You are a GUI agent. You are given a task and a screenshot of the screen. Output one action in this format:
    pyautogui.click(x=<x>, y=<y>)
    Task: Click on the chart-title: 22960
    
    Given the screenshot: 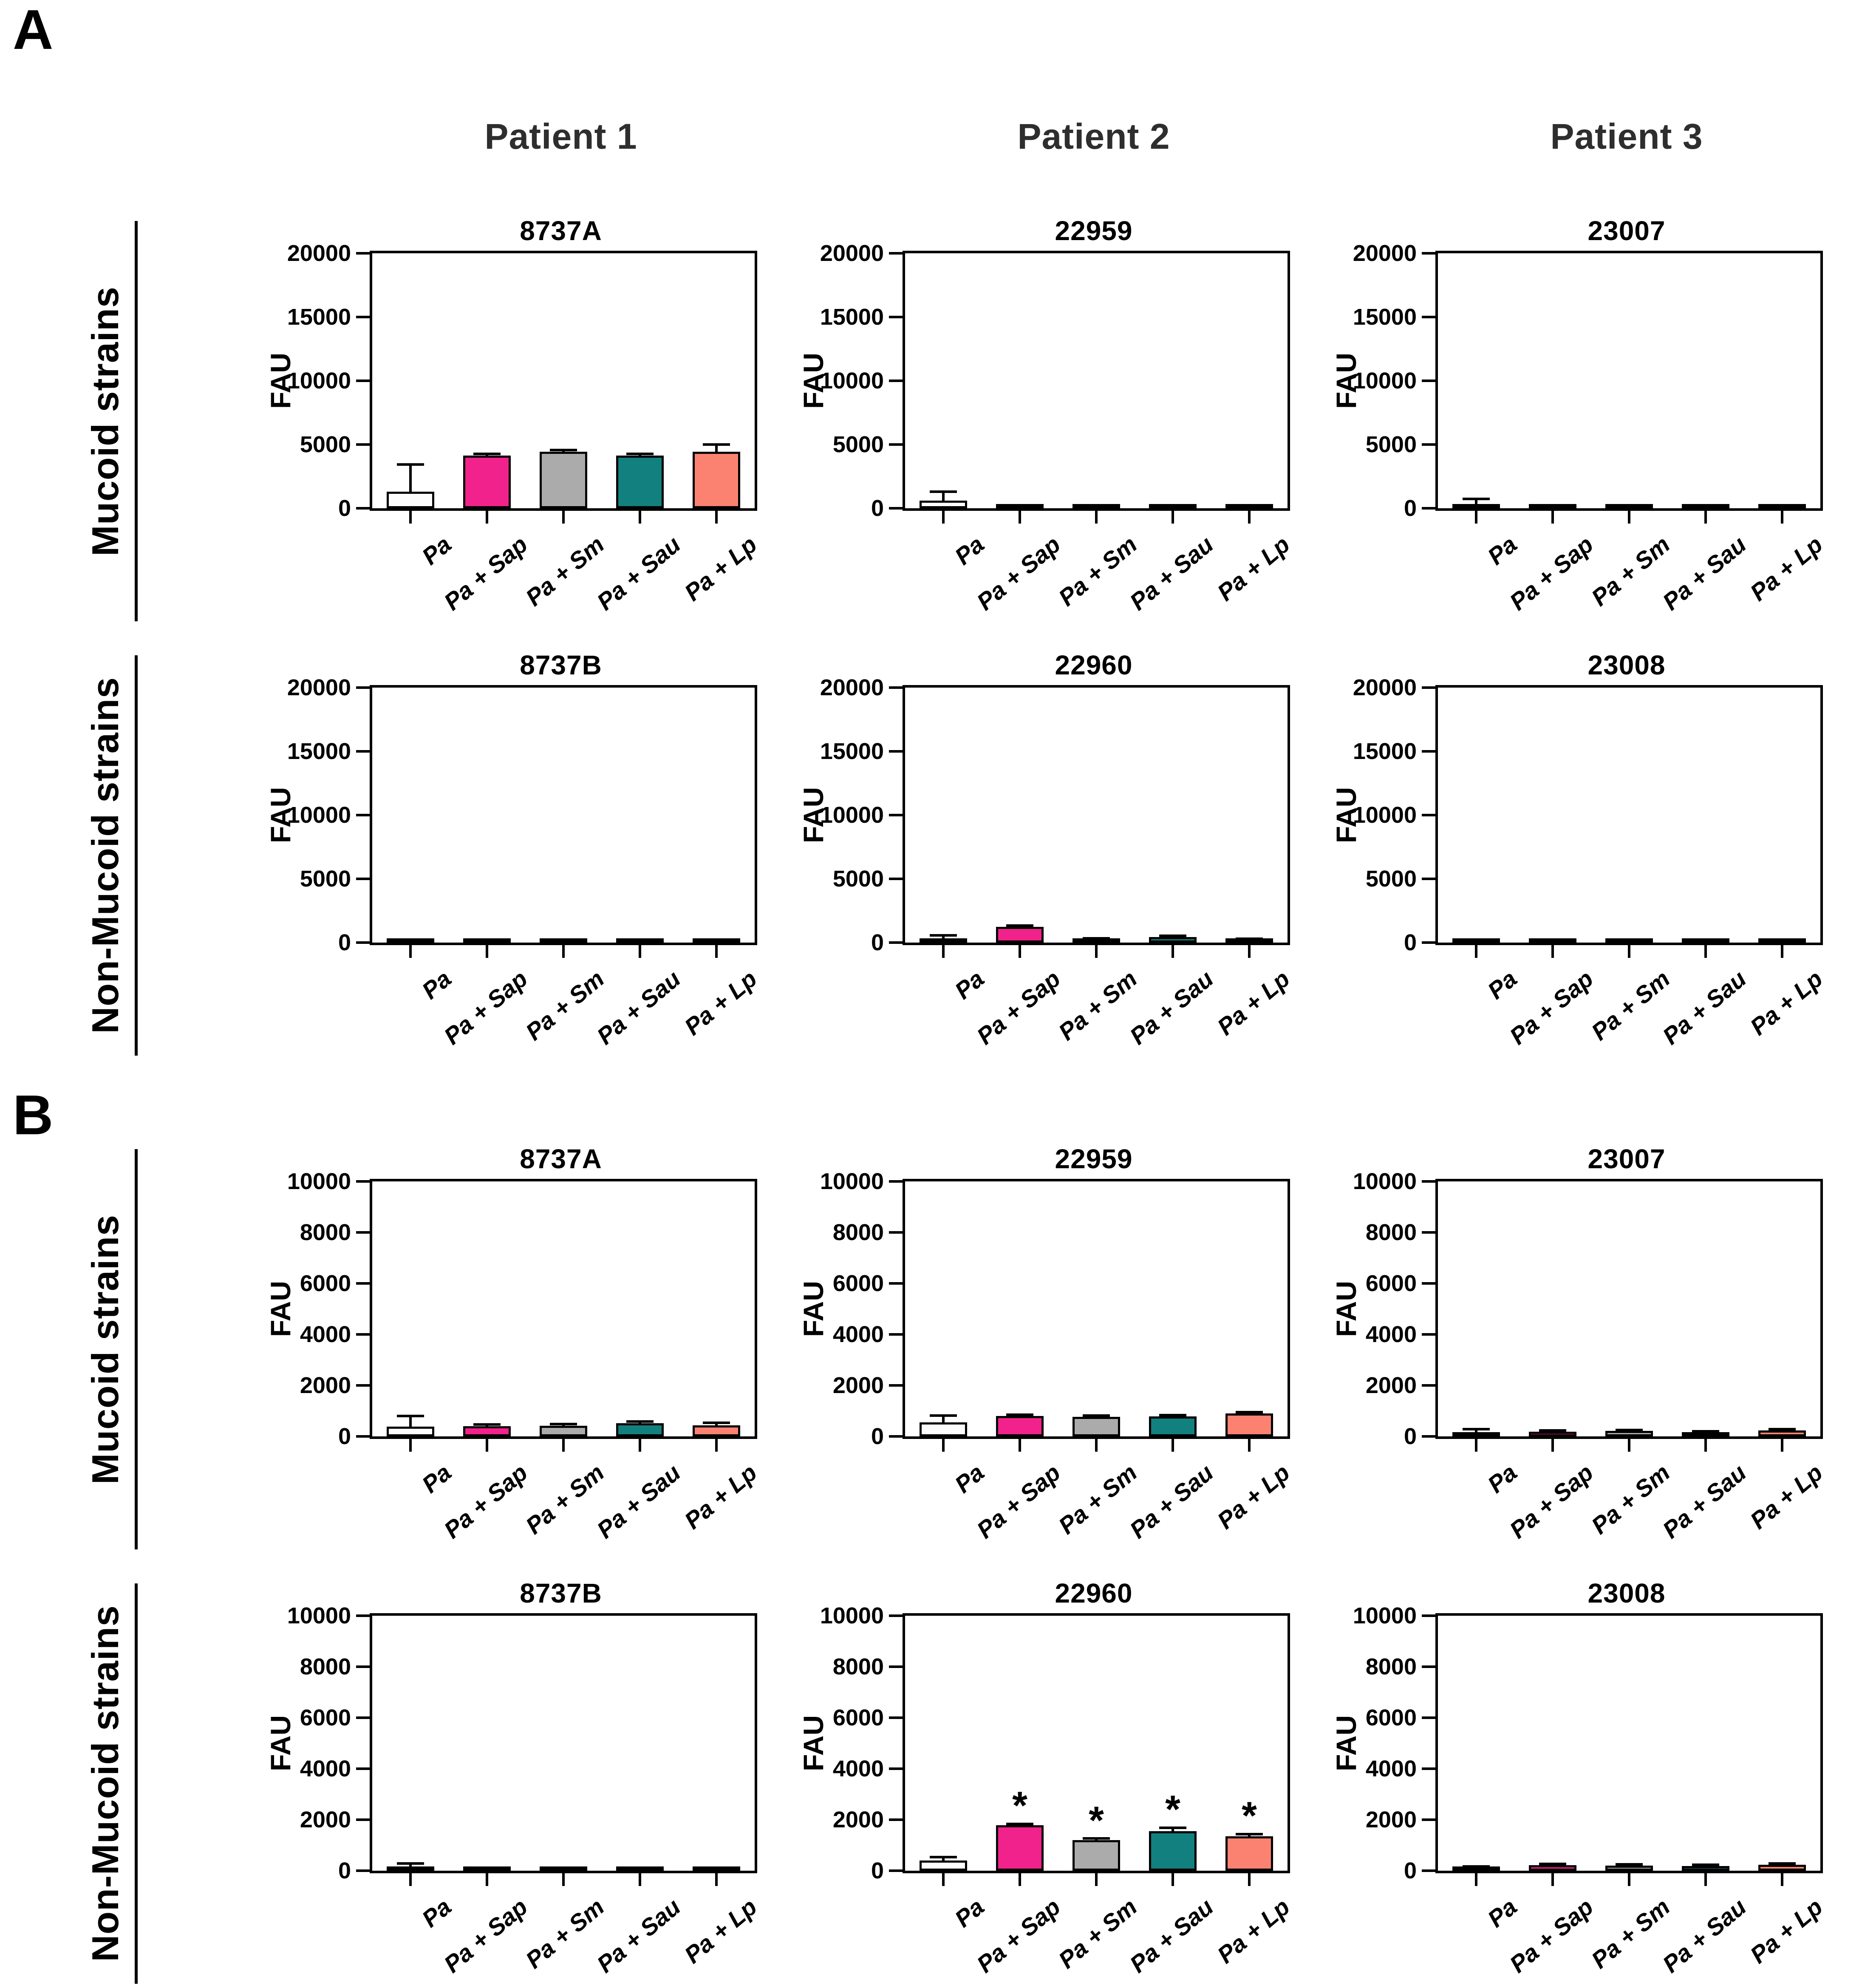 What is the action you would take?
    pyautogui.click(x=1094, y=1593)
    